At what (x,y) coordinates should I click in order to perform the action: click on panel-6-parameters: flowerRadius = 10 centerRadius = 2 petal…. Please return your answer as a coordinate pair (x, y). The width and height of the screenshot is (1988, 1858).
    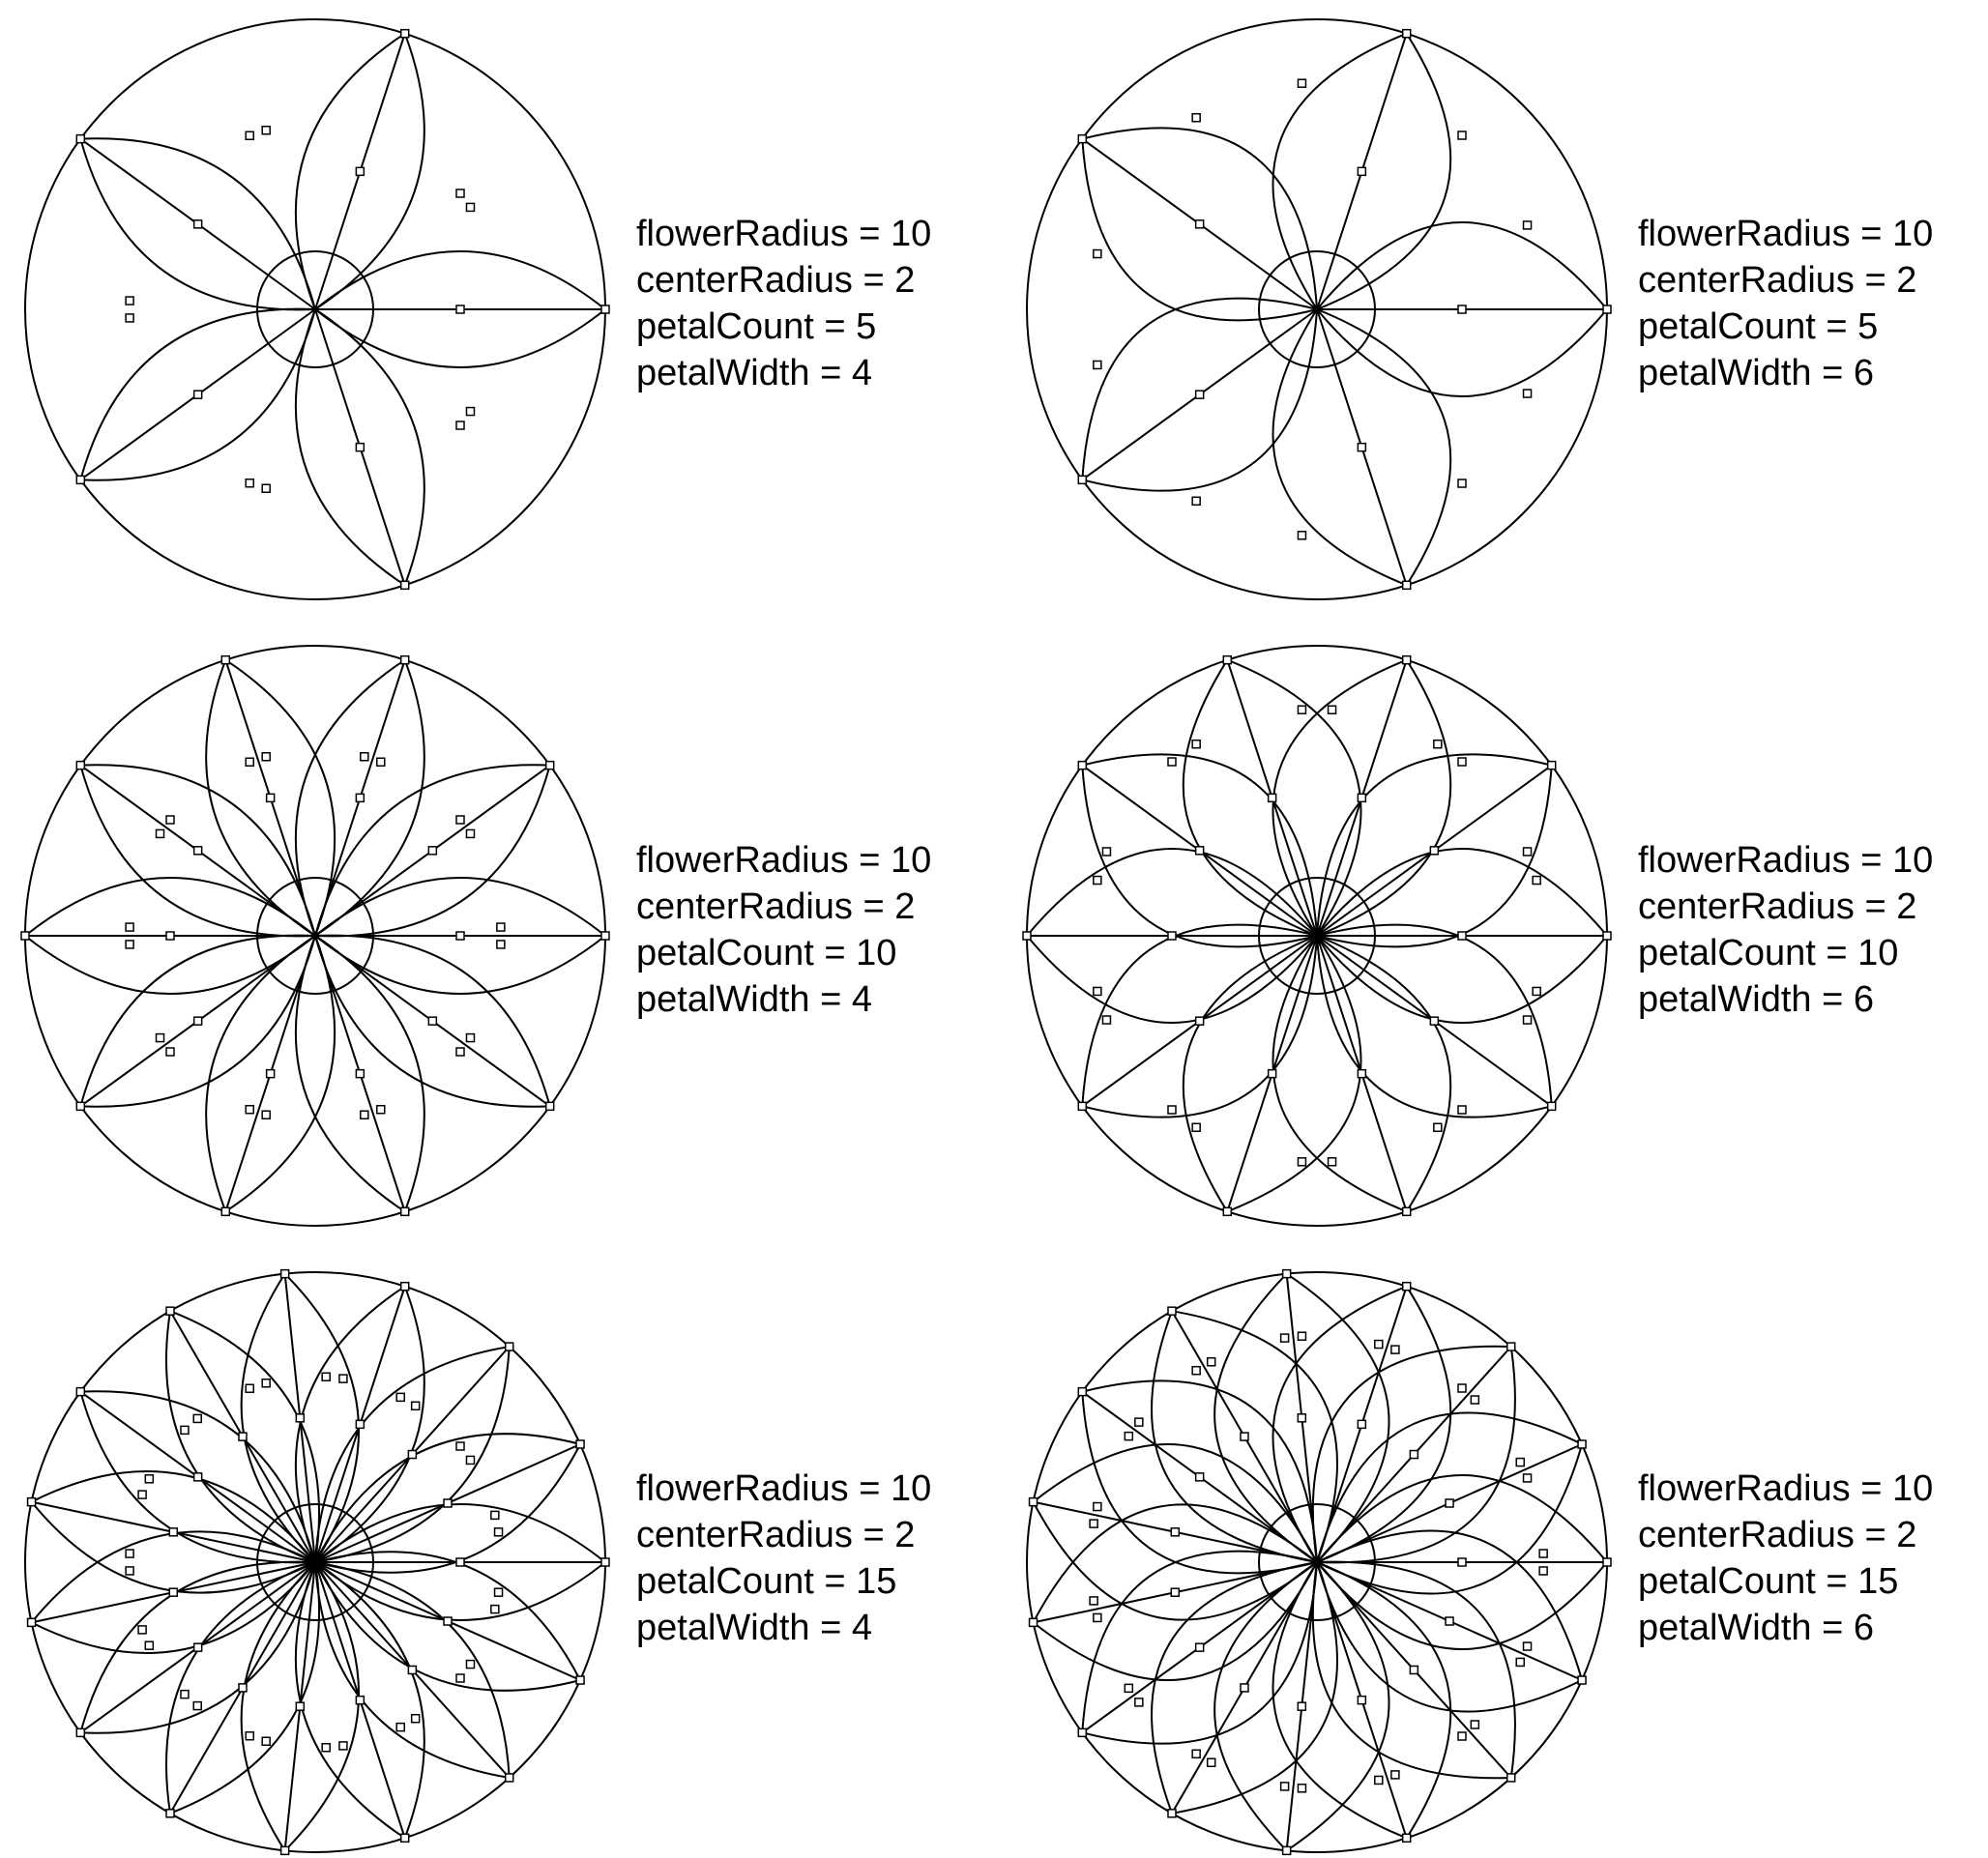
    Looking at the image, I should click on (1785, 1558).